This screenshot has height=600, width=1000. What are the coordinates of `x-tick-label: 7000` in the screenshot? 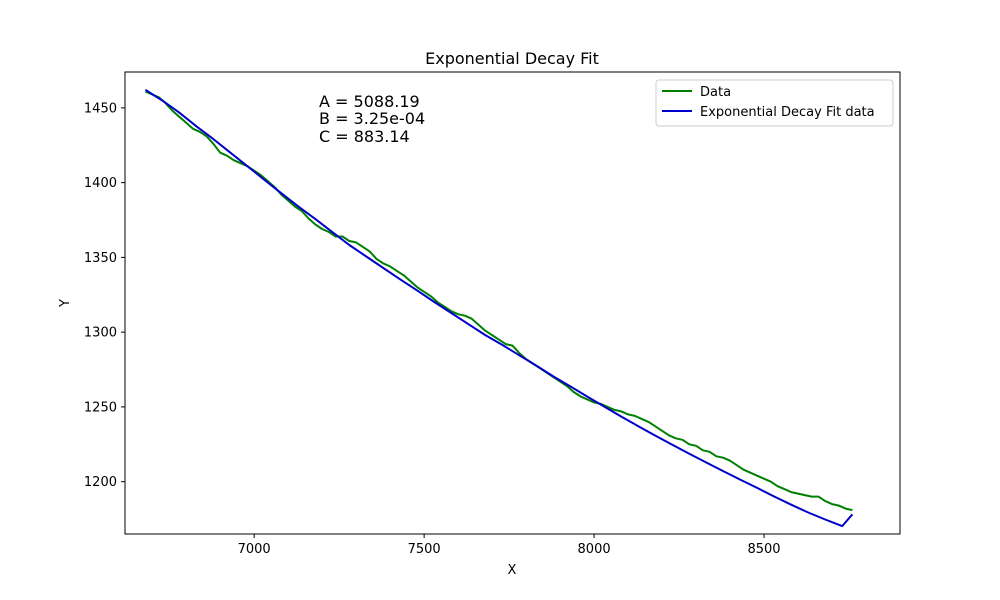 It's located at (254, 549).